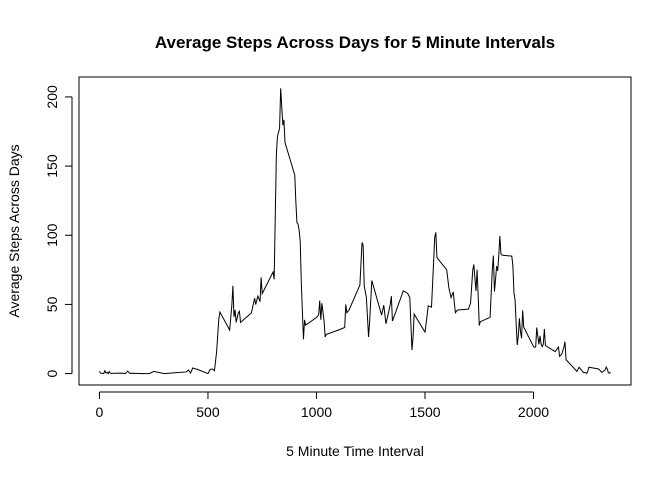 Image resolution: width=672 pixels, height=485 pixels. I want to click on y-tick-label: 50, so click(52, 304).